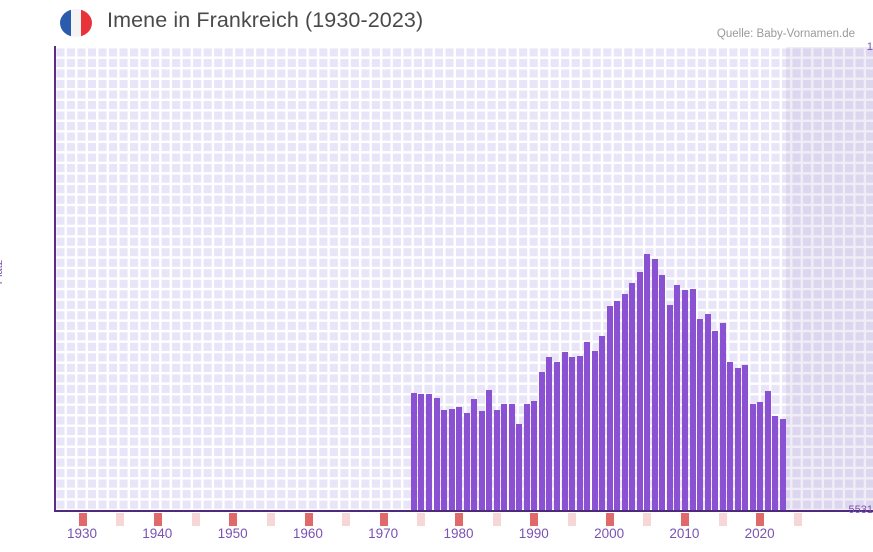  Describe the element at coordinates (232, 533) in the screenshot. I see `x-axis-tick-label: 1950` at that location.